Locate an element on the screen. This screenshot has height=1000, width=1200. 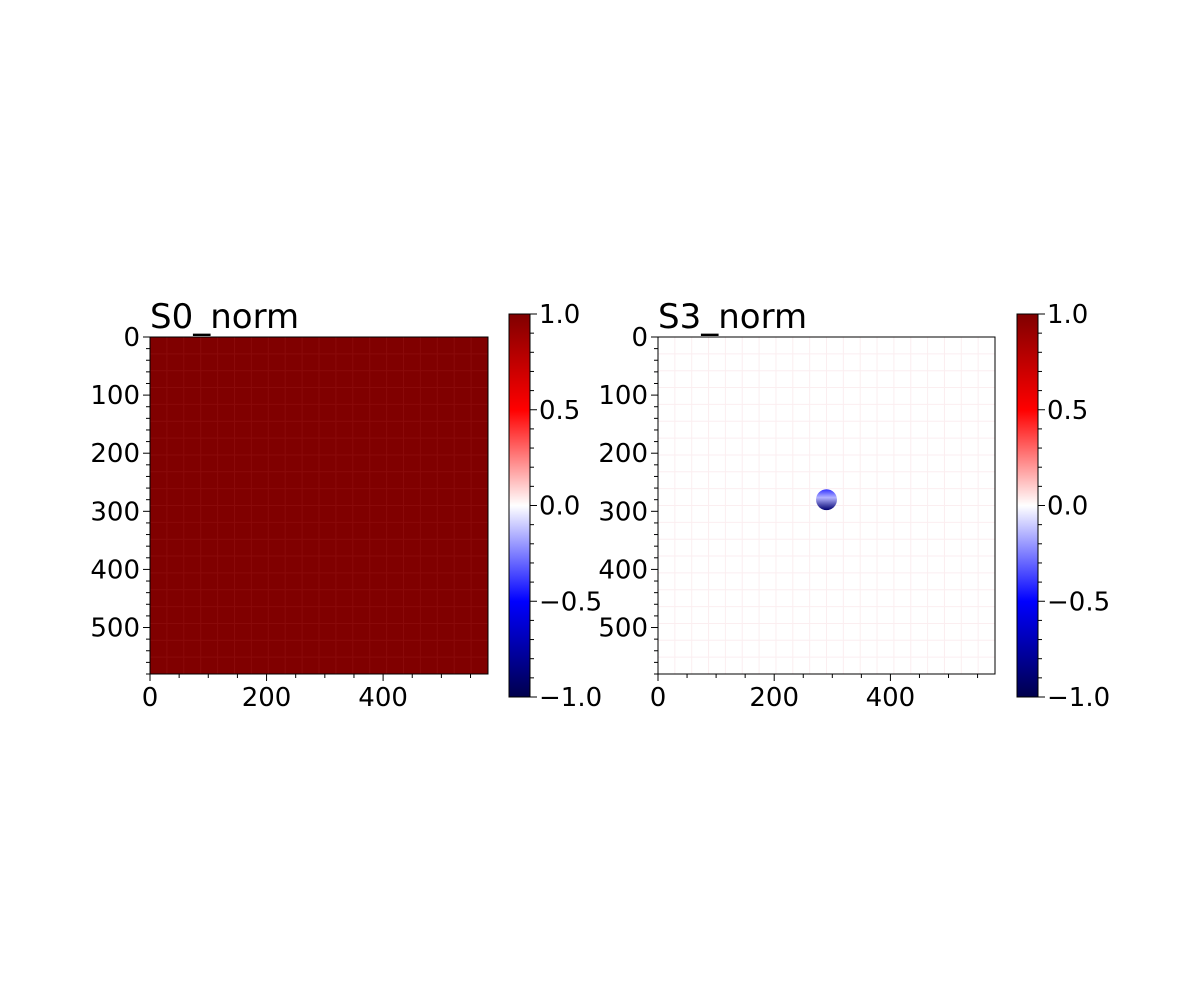
chart-title: S3_norm is located at coordinates (732, 317).